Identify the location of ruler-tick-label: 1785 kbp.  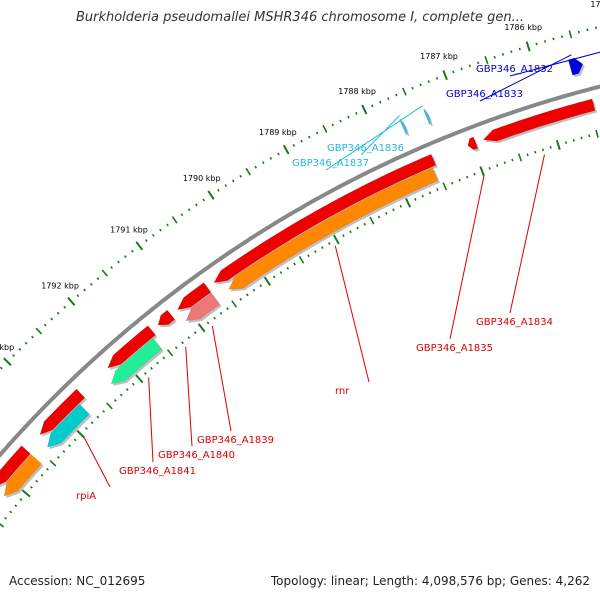
(595, 4).